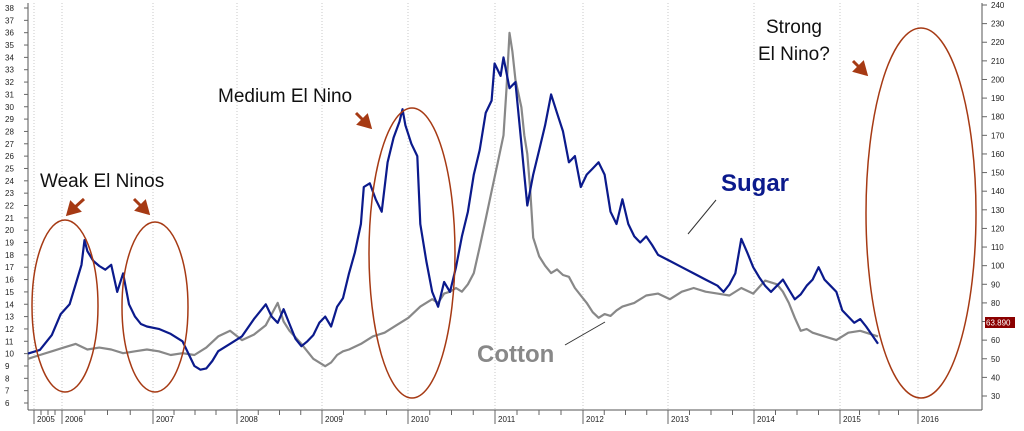  Describe the element at coordinates (9, 107) in the screenshot. I see `left-tick-label: 30` at that location.